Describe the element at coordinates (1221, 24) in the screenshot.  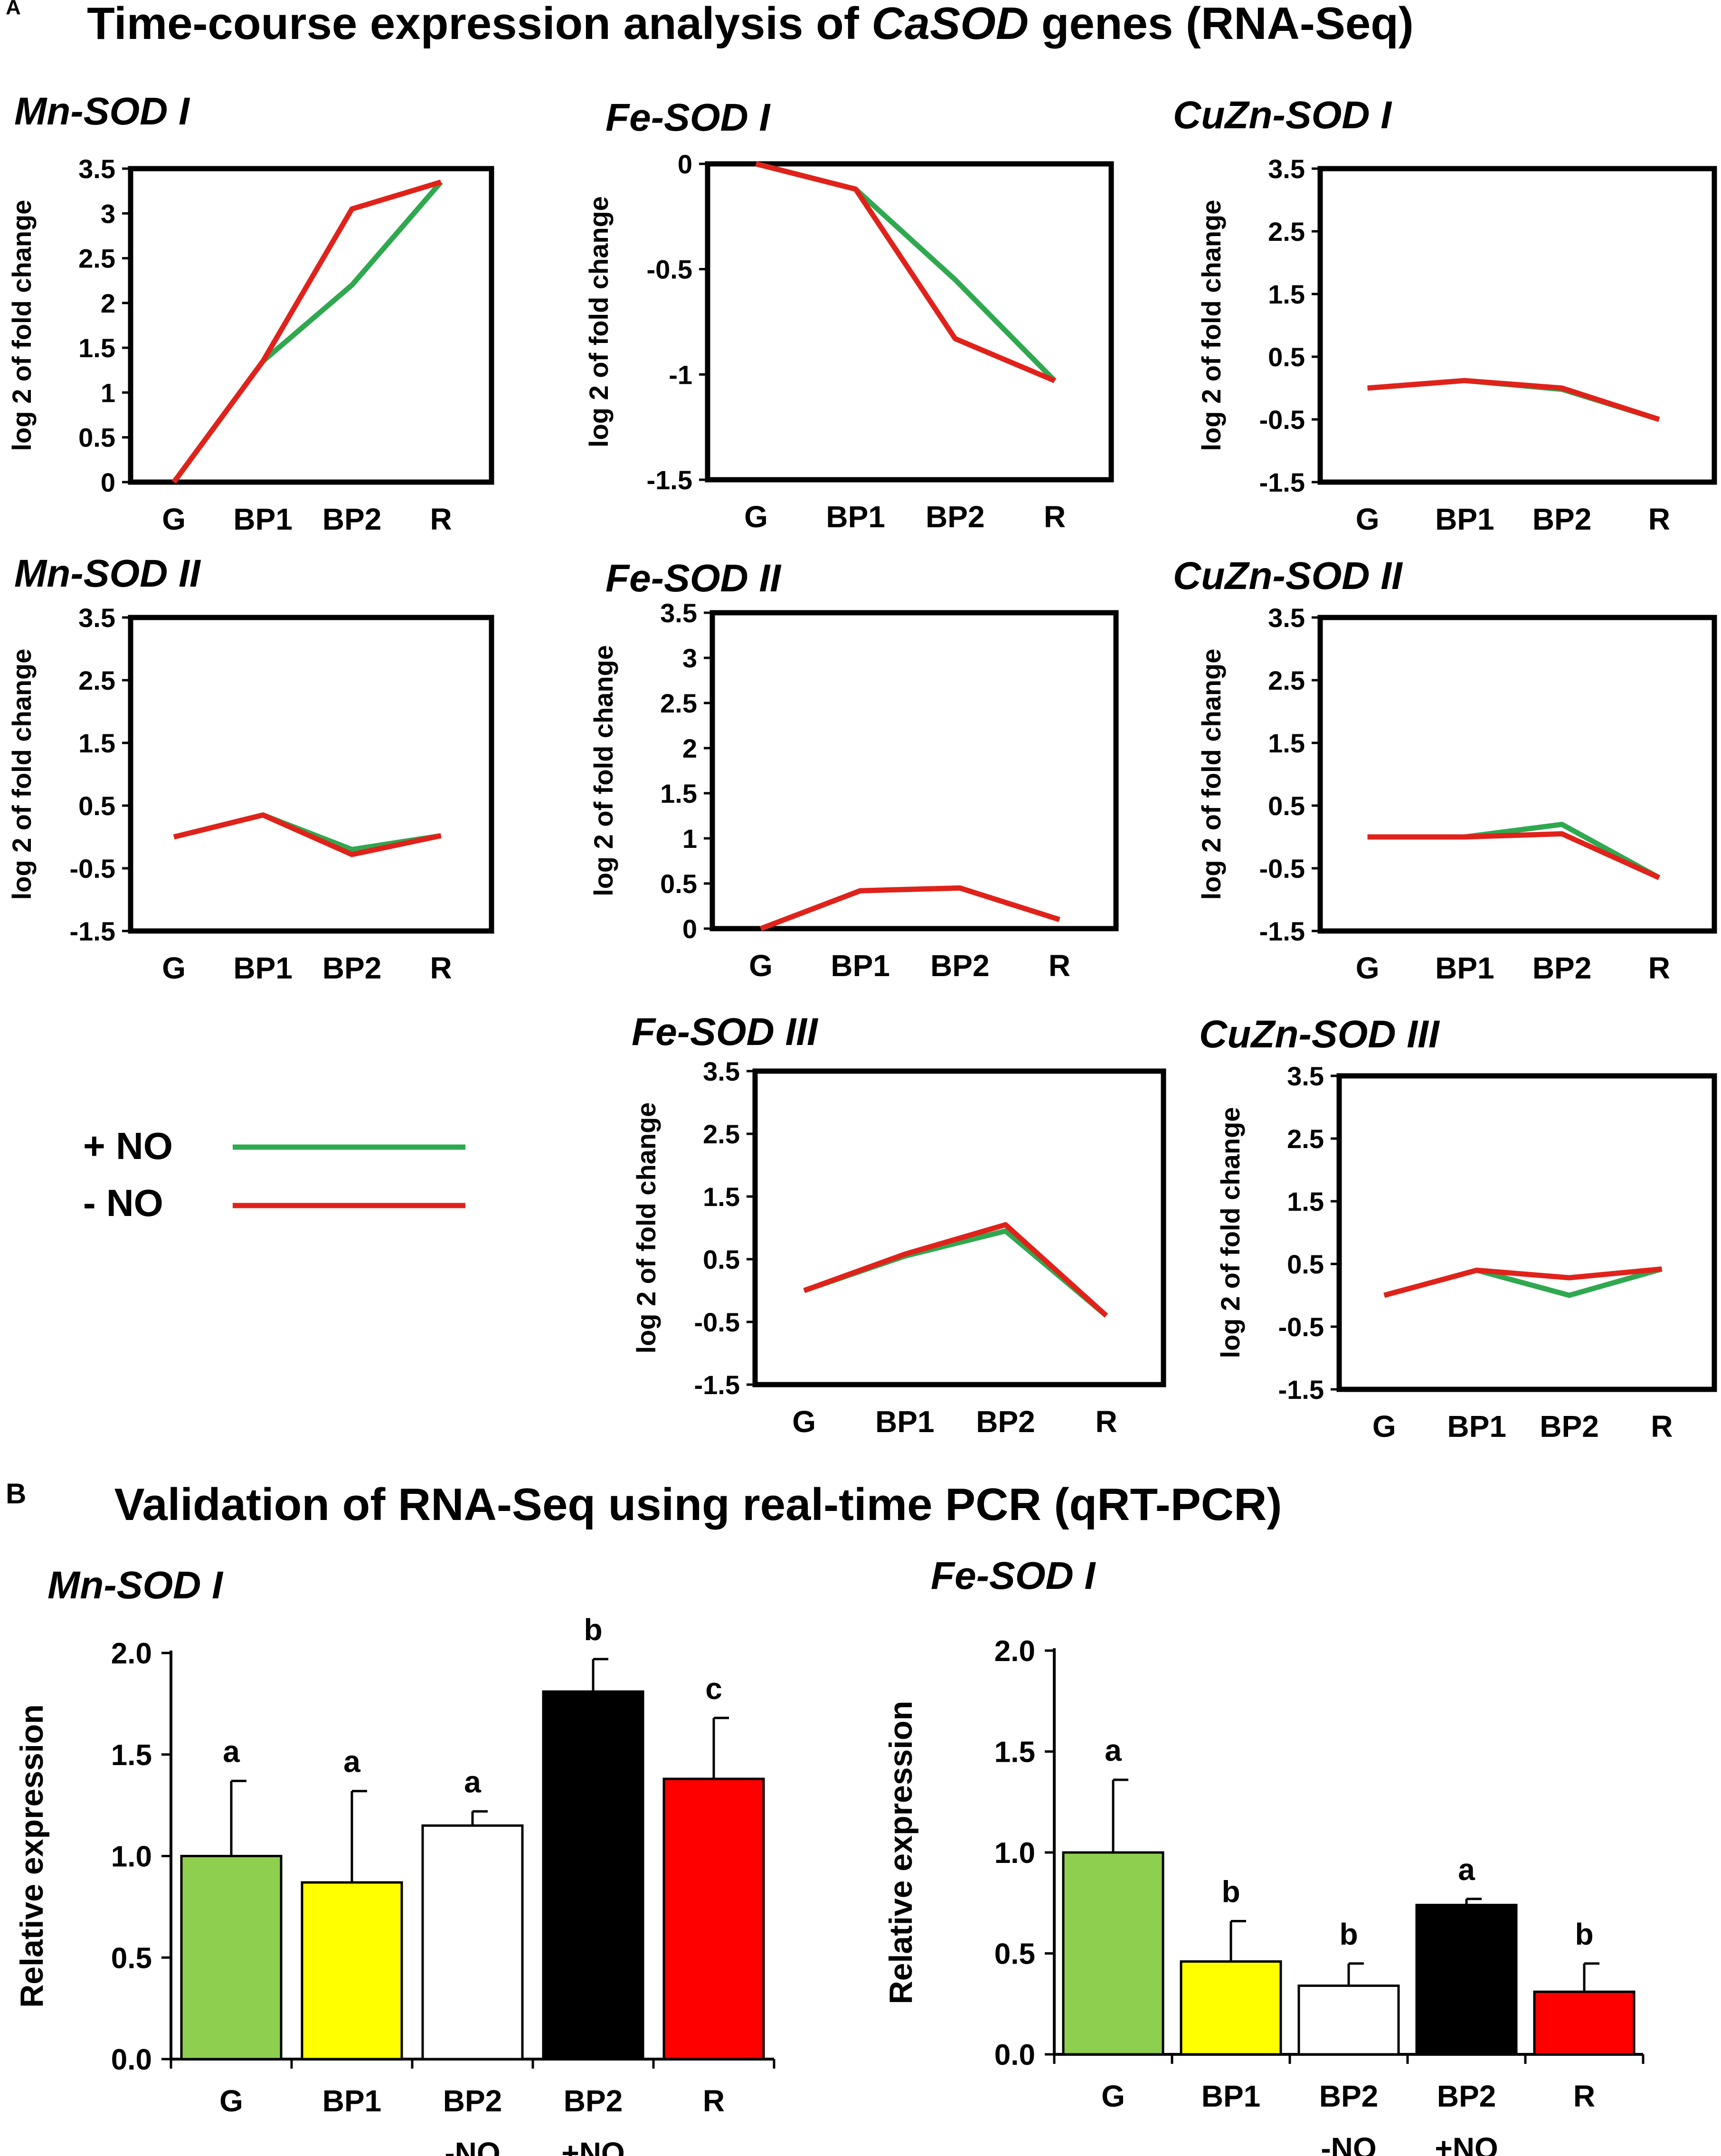
I see `panel-a-title-suffix: genes (RNA-Seq)` at that location.